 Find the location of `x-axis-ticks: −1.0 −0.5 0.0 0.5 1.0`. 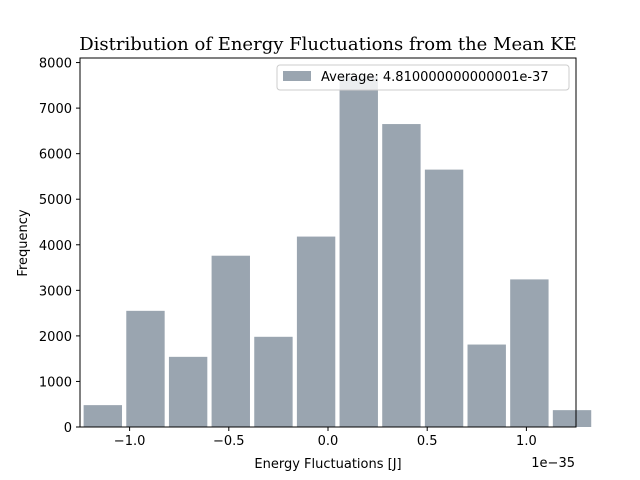

x-axis-ticks: −1.0 −0.5 0.0 0.5 1.0 is located at coordinates (325, 438).